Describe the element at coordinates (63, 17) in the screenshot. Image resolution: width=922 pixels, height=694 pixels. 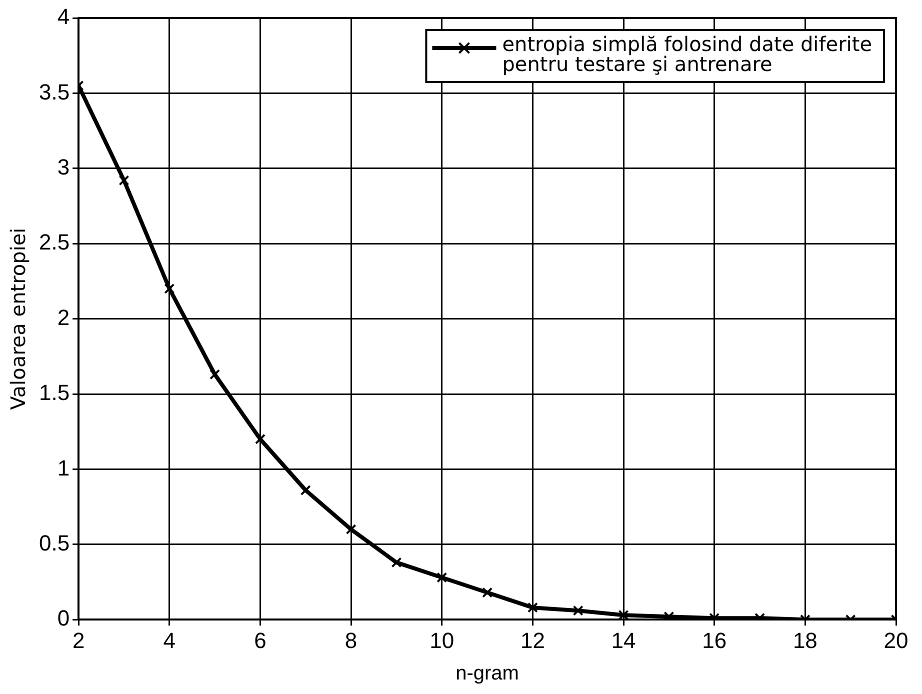
I see `y-tick-label: 4` at that location.